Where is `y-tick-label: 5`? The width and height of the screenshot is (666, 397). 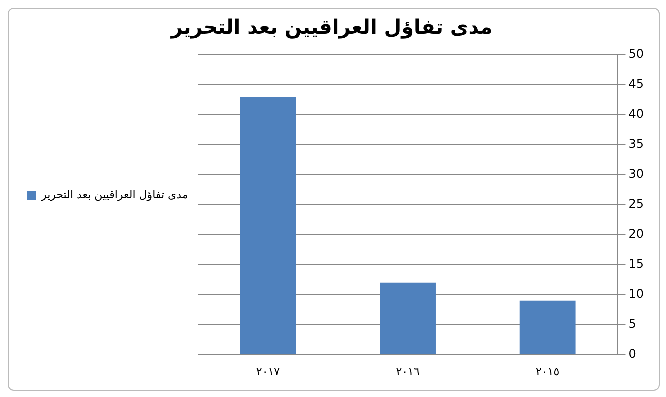
y-tick-label: 5 is located at coordinates (632, 323).